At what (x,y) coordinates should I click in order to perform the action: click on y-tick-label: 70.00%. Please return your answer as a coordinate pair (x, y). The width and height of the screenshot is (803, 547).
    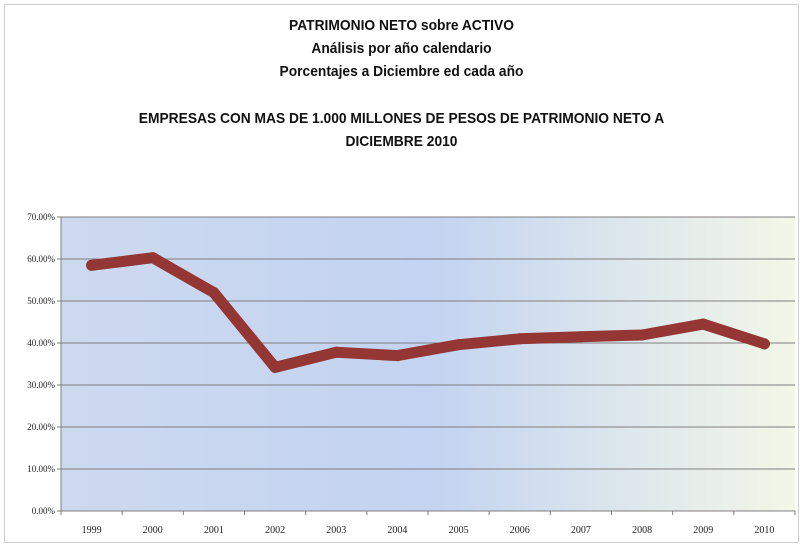
    Looking at the image, I should click on (41, 217).